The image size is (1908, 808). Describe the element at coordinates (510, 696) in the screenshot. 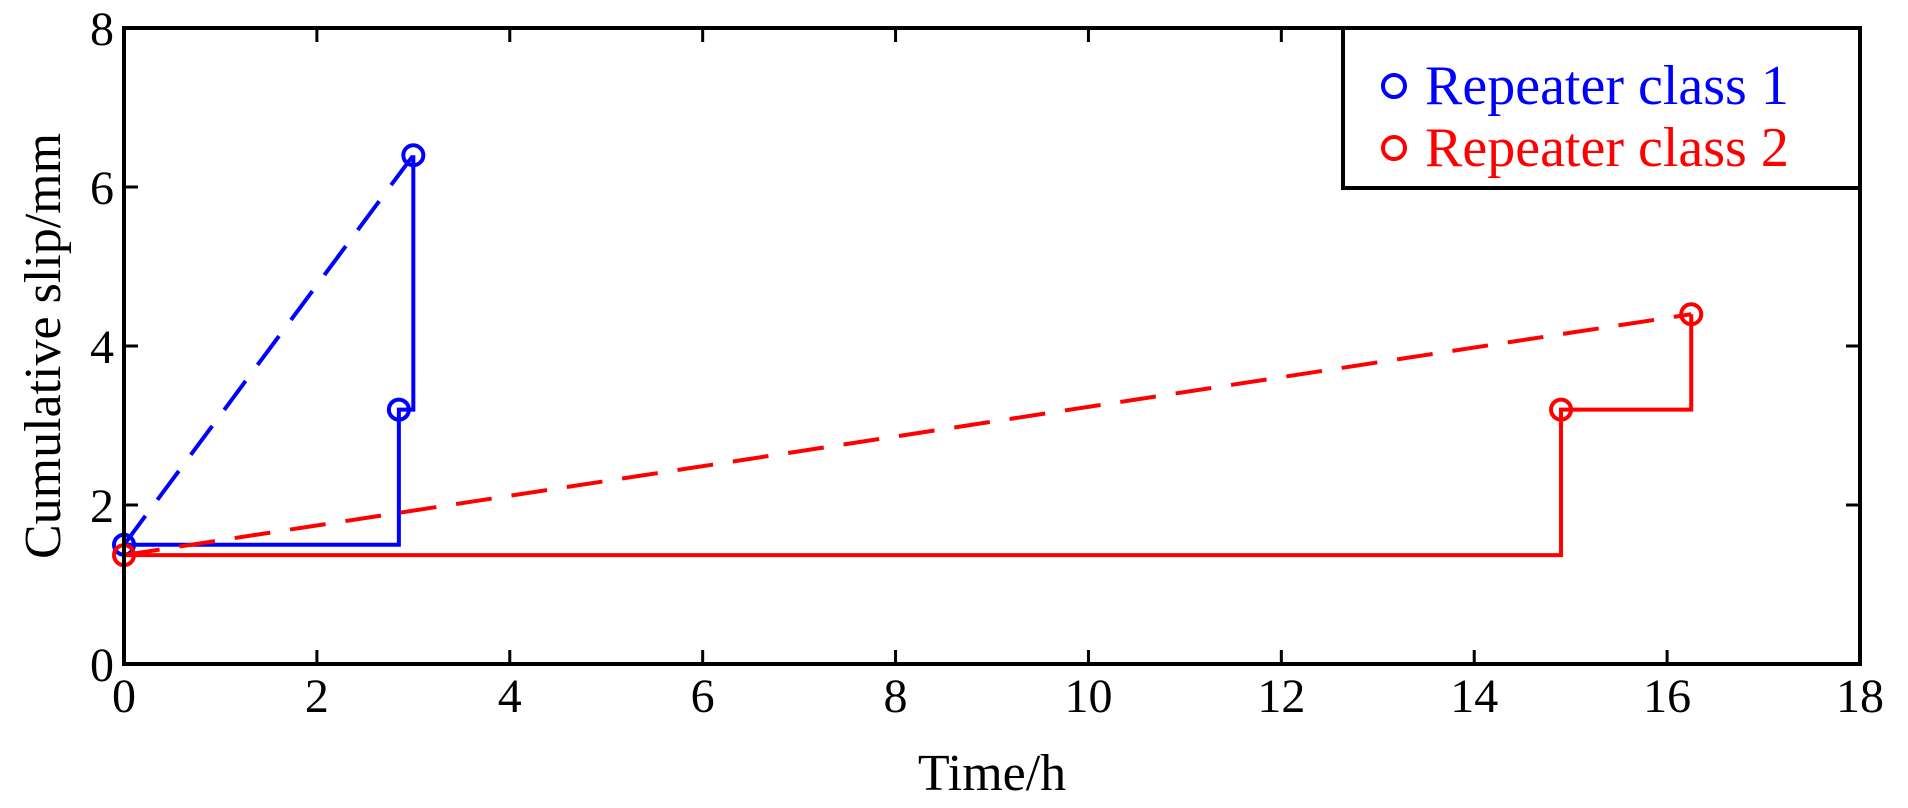

I see `x-tick-label: 4` at that location.